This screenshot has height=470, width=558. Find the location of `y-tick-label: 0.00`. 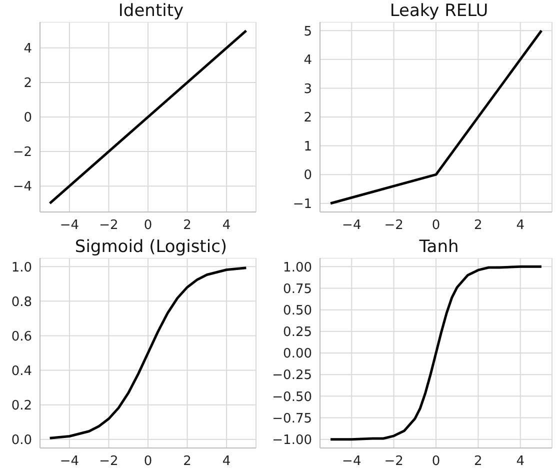

y-tick-label: 0.00 is located at coordinates (297, 354).